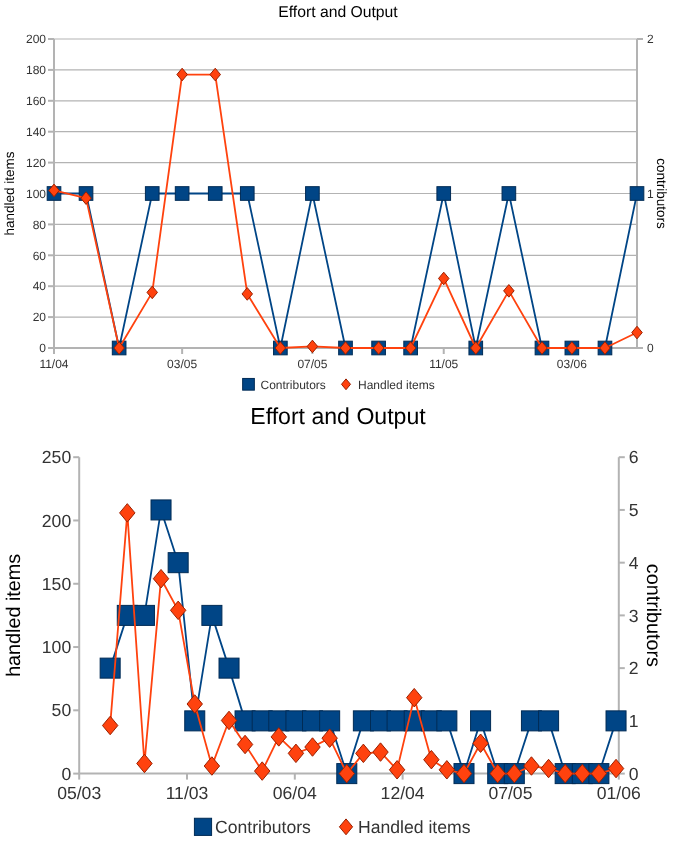 This screenshot has height=844, width=676. I want to click on x-tick-label: 12/04, so click(402, 793).